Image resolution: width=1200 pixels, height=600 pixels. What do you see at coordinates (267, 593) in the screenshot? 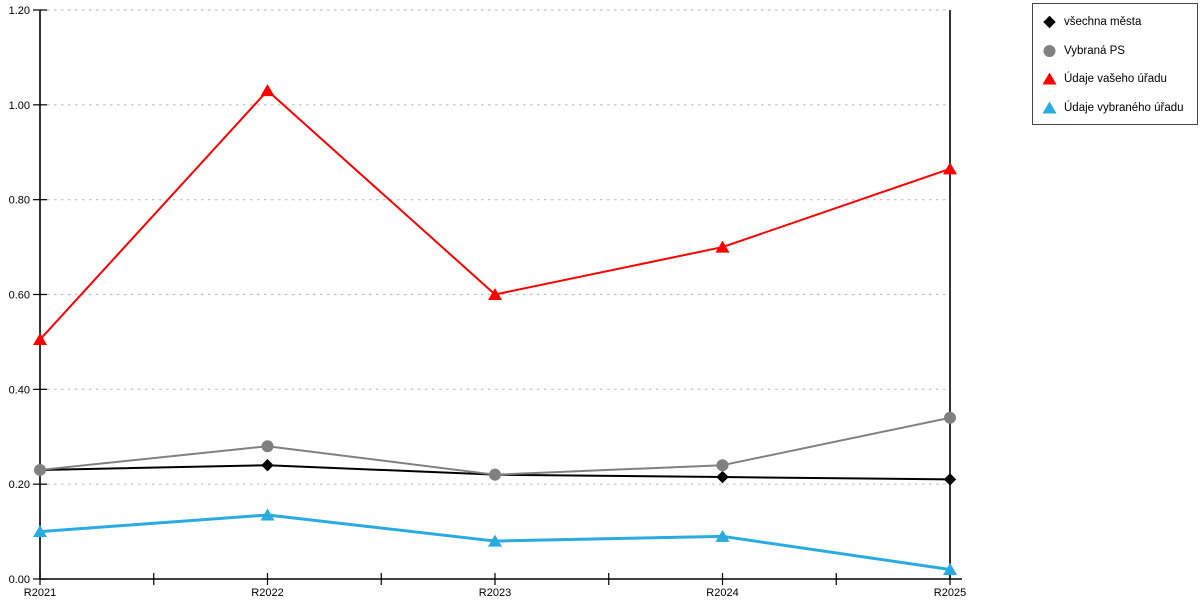
I see `svg-text: R2022` at bounding box center [267, 593].